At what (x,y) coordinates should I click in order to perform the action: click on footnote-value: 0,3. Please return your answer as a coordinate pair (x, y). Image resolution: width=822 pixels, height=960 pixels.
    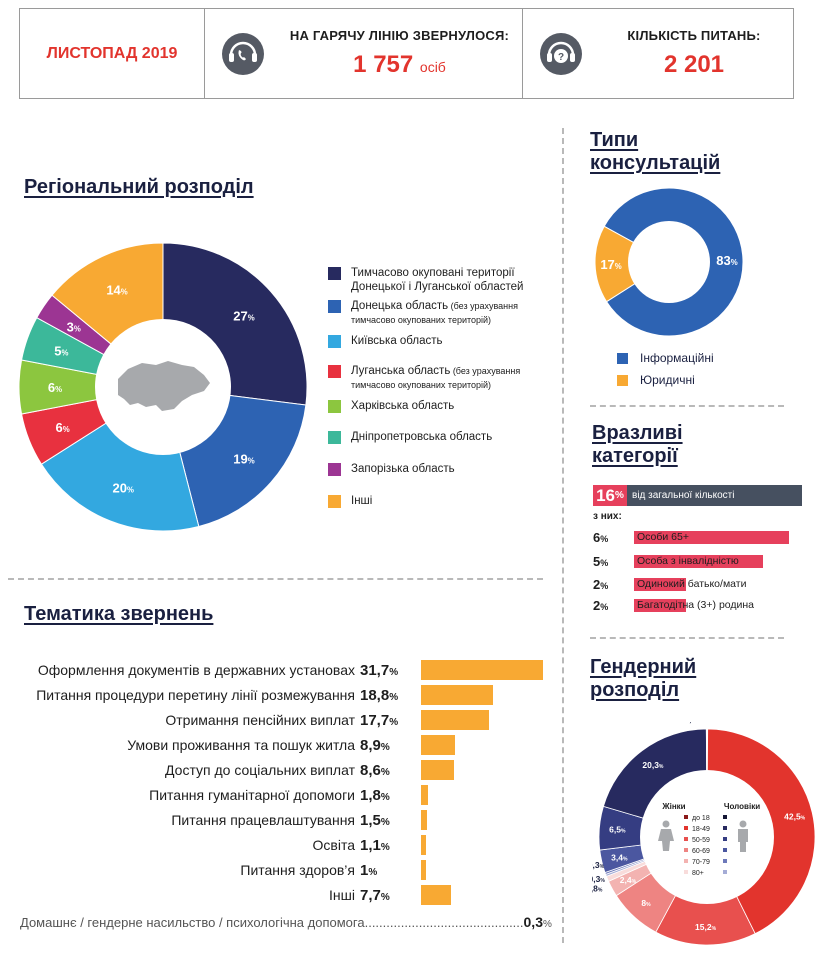
    Looking at the image, I should click on (533, 922).